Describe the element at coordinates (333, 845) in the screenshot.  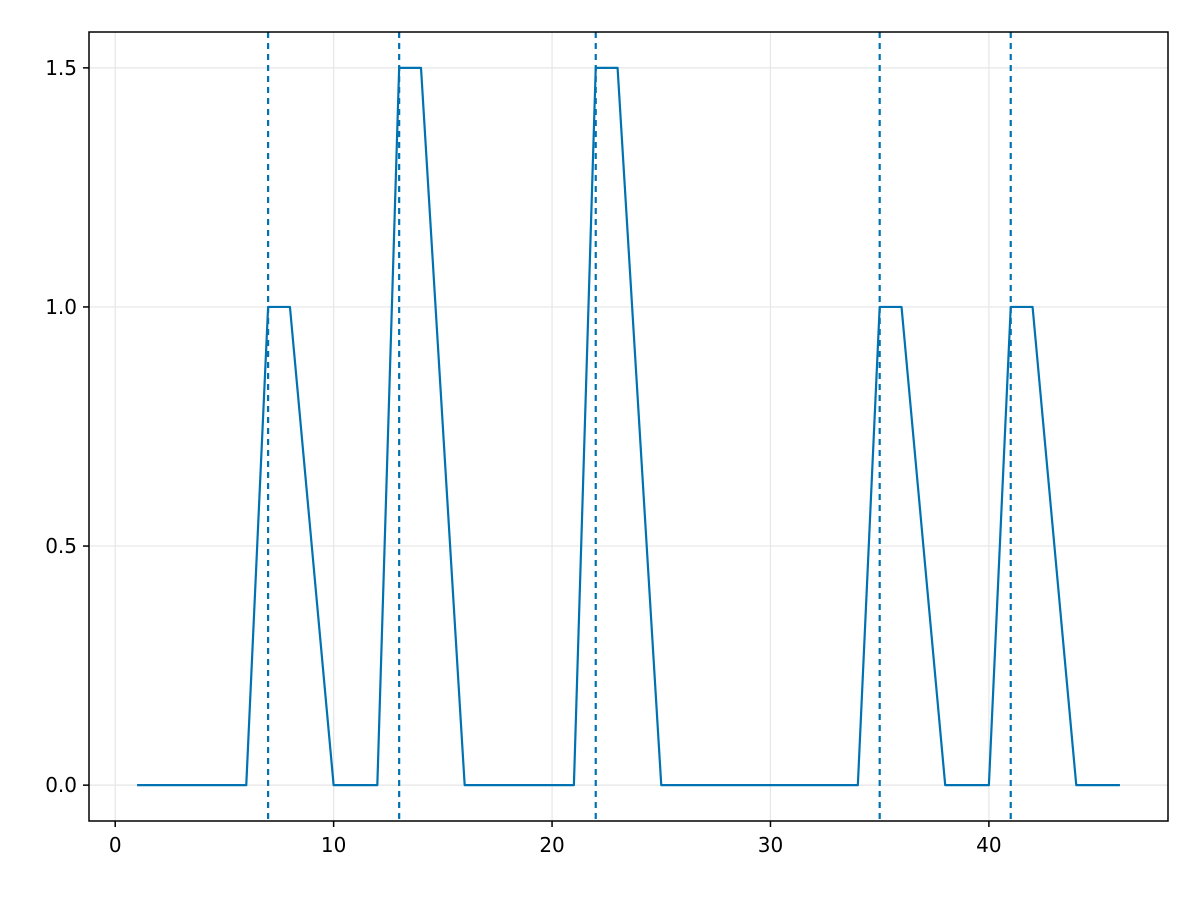
I see `x-tick-label-1: 10` at that location.